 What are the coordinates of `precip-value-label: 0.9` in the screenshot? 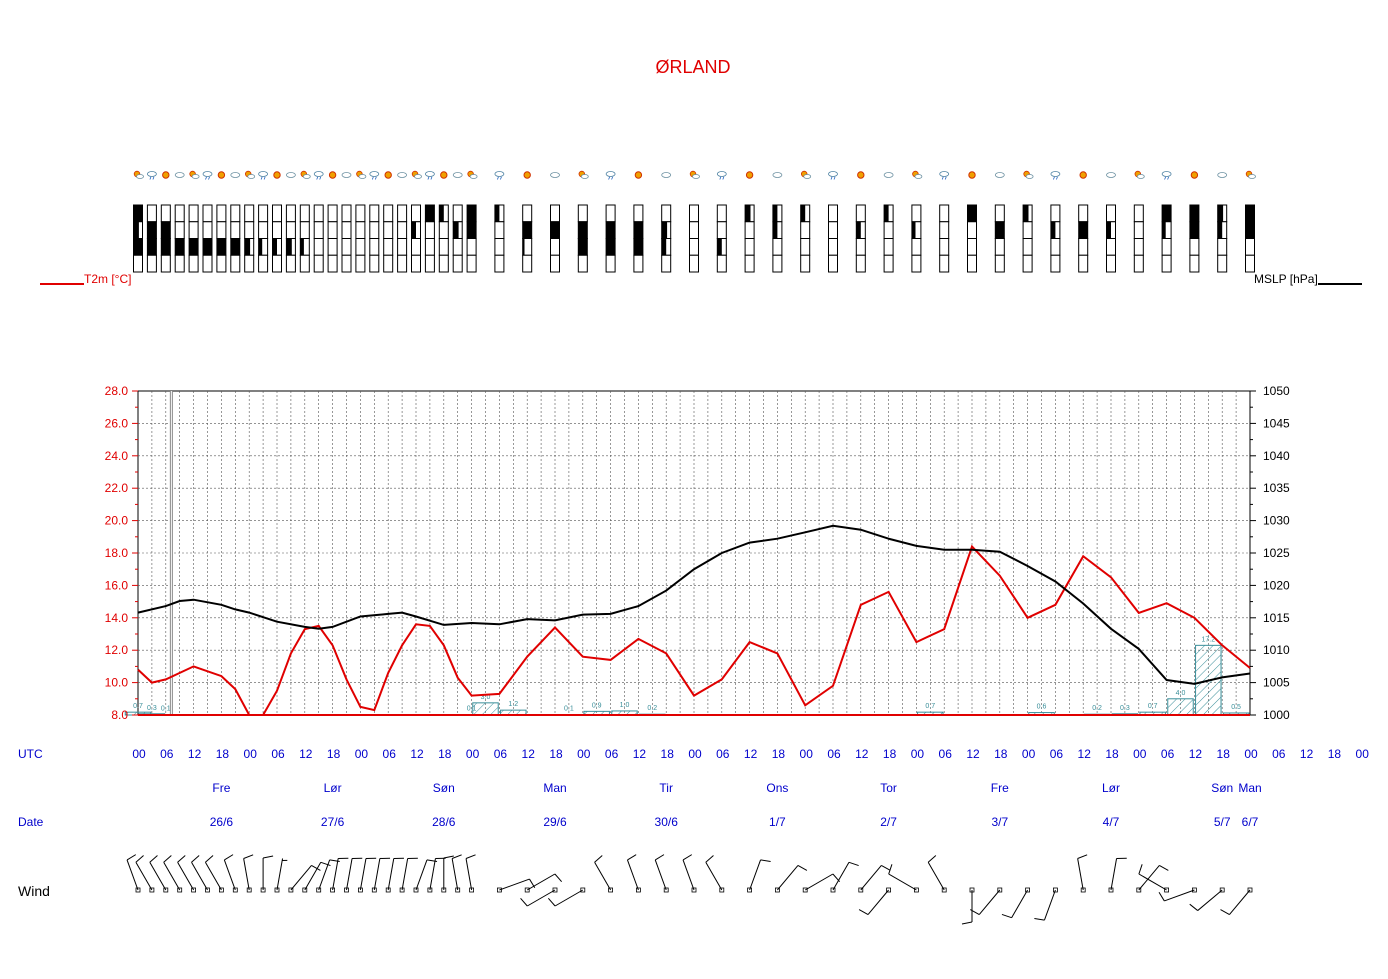 It's located at (597, 705).